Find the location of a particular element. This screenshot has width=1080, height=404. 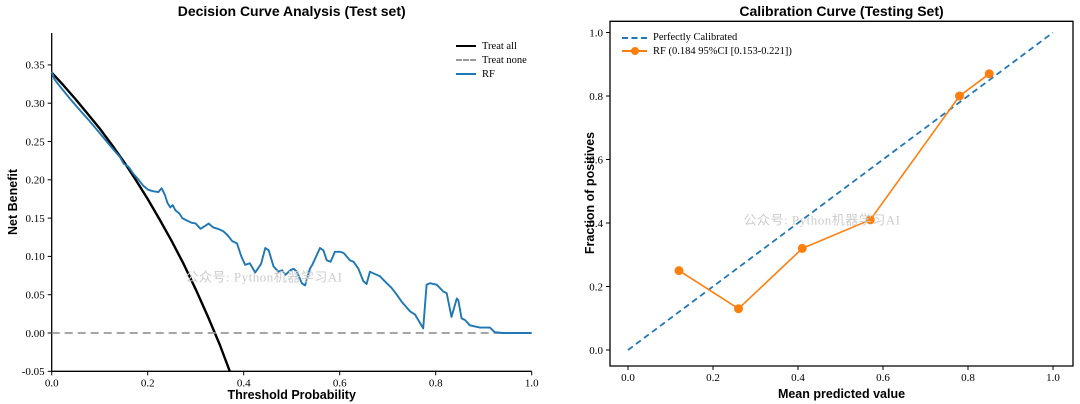

legend-label-treat-none: Treat none is located at coordinates (504, 60).